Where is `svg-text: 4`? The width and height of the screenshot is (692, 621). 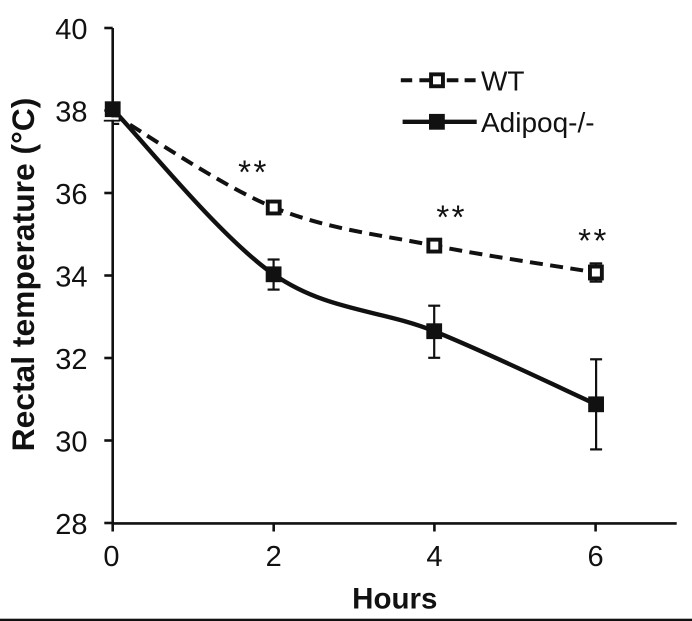 svg-text: 4 is located at coordinates (434, 557).